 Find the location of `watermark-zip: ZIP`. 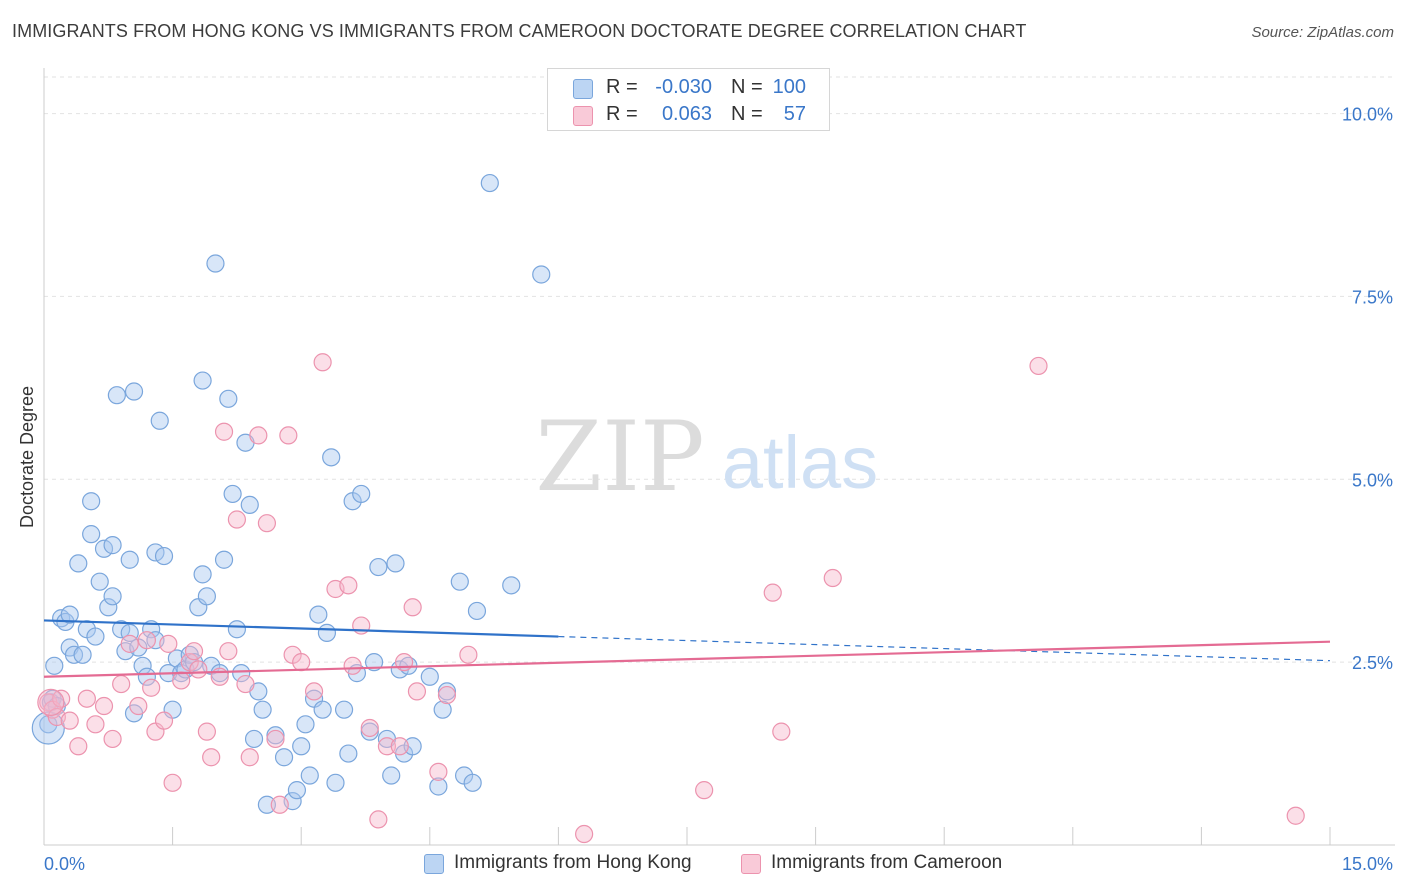

watermark-zip: ZIP is located at coordinates (619, 457).